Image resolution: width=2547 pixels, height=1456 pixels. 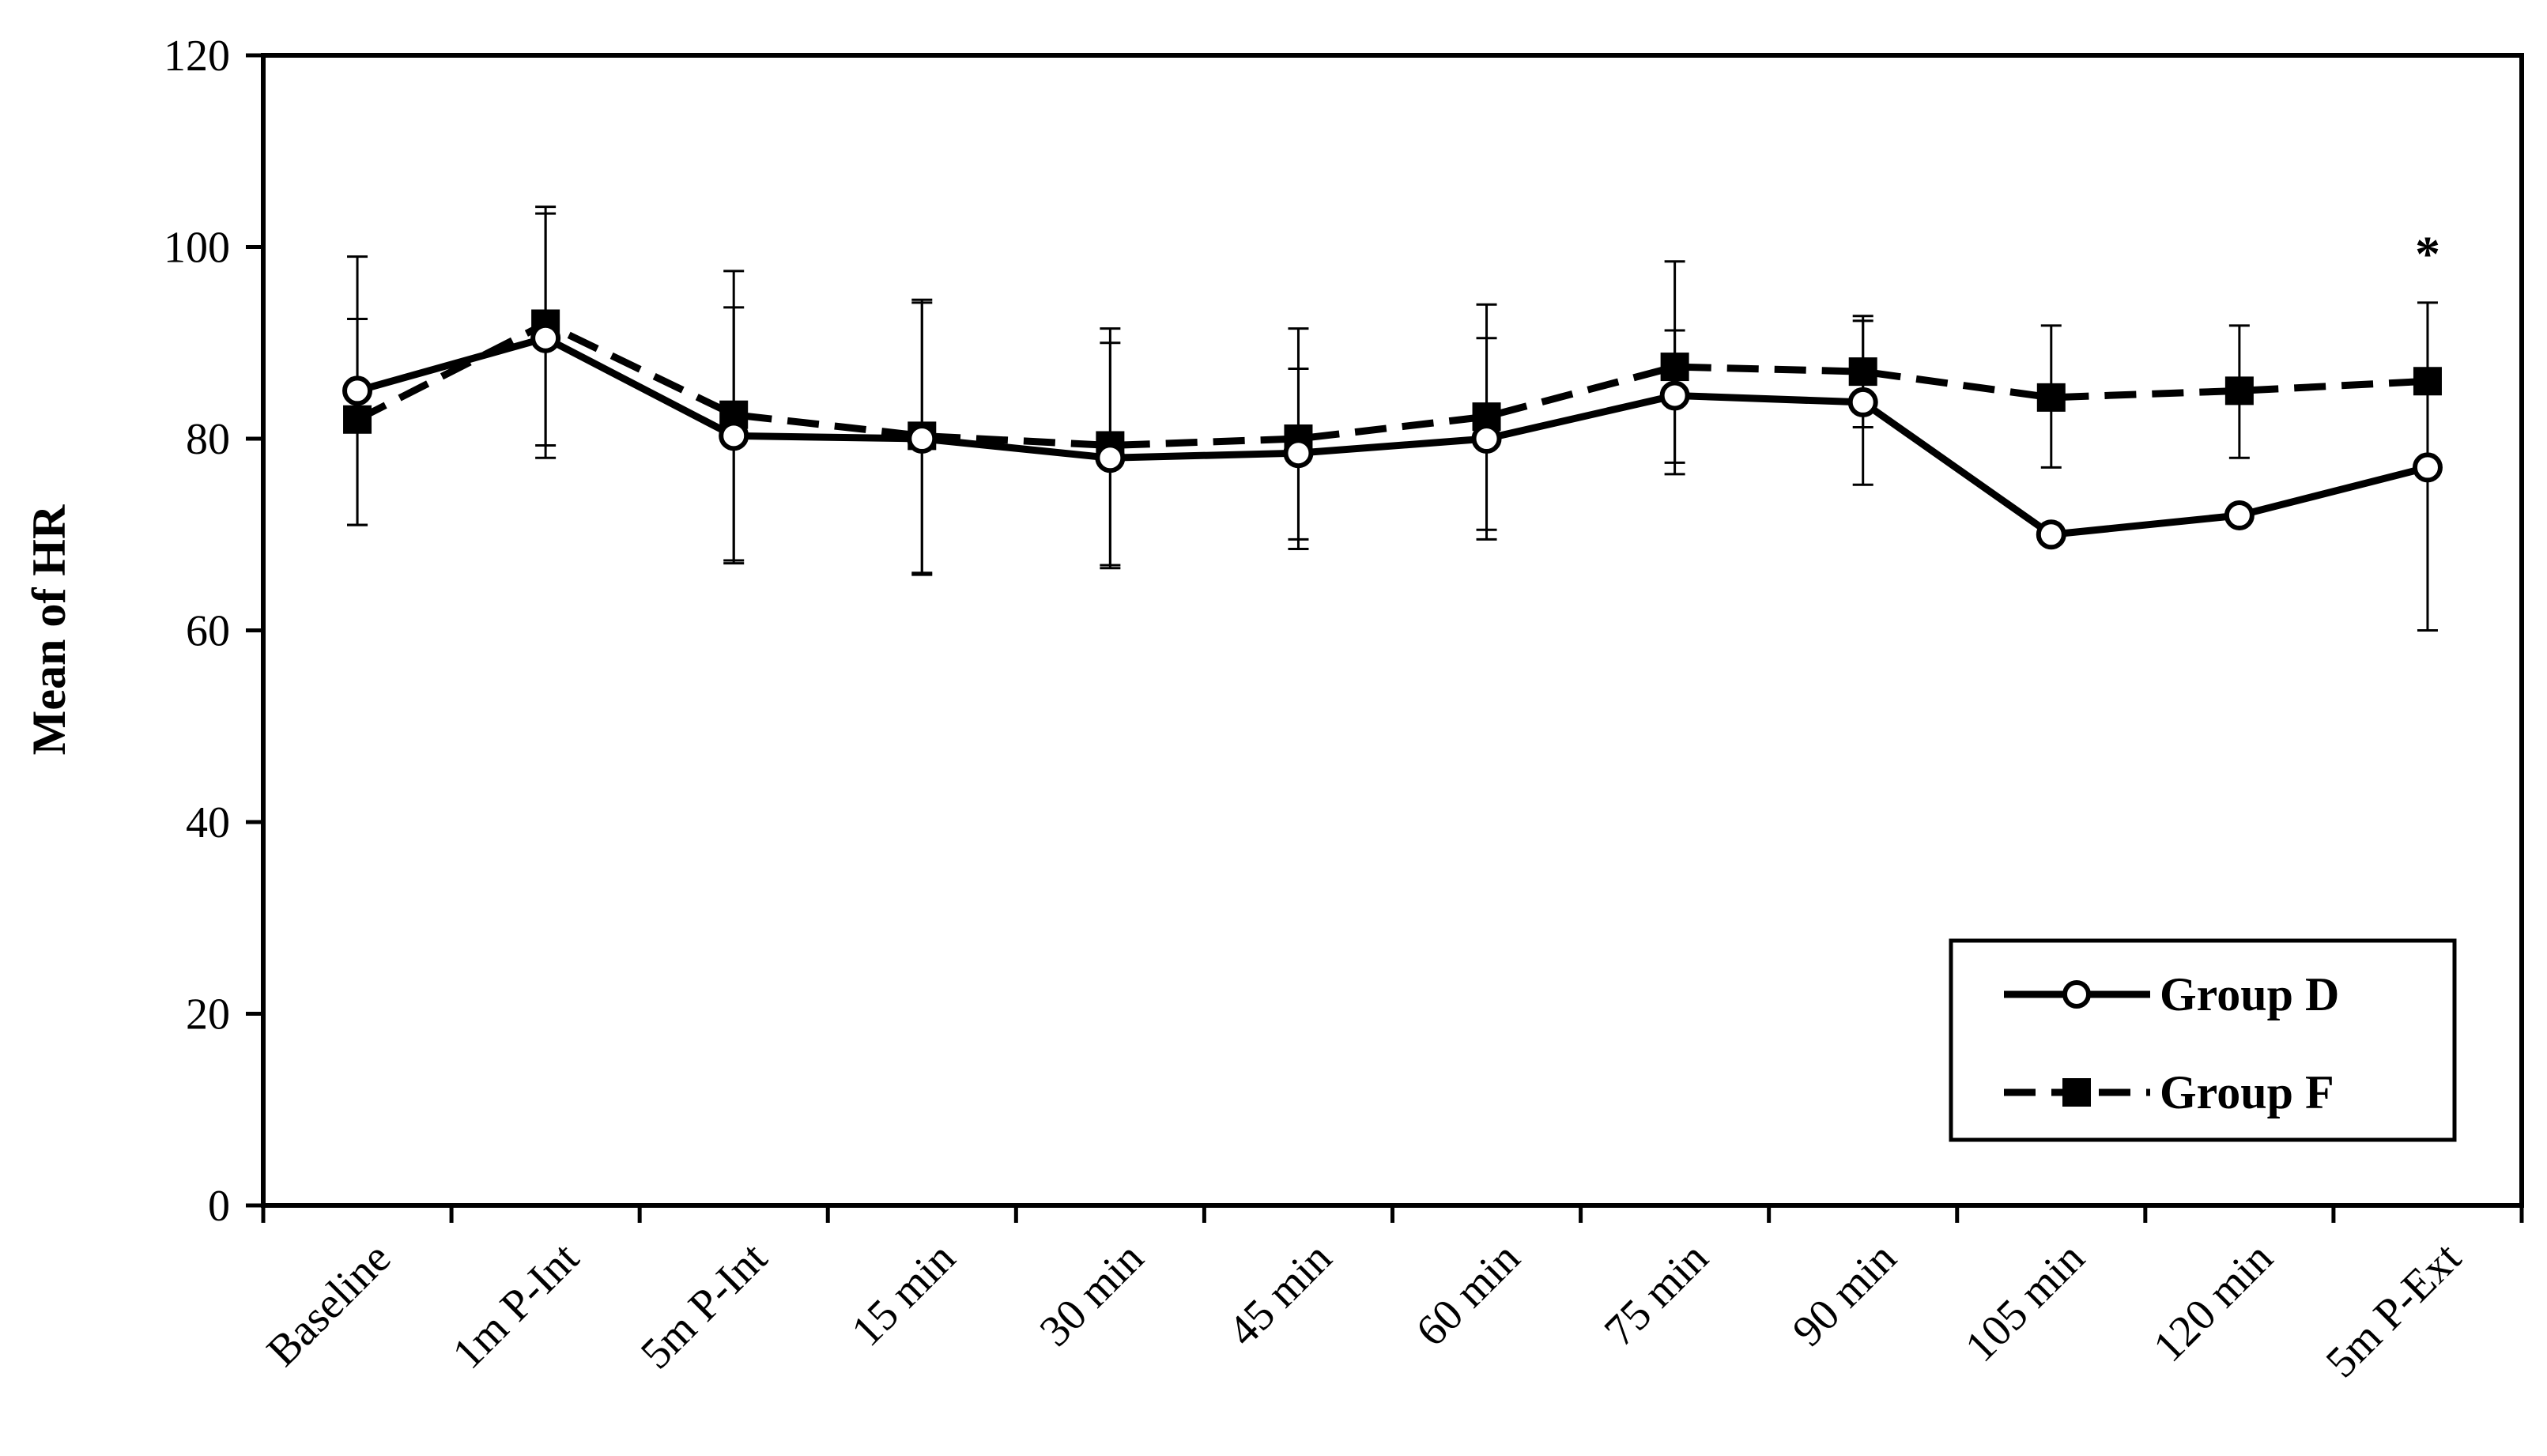 I want to click on x-tick-label: 120 min, so click(x=2213, y=1302).